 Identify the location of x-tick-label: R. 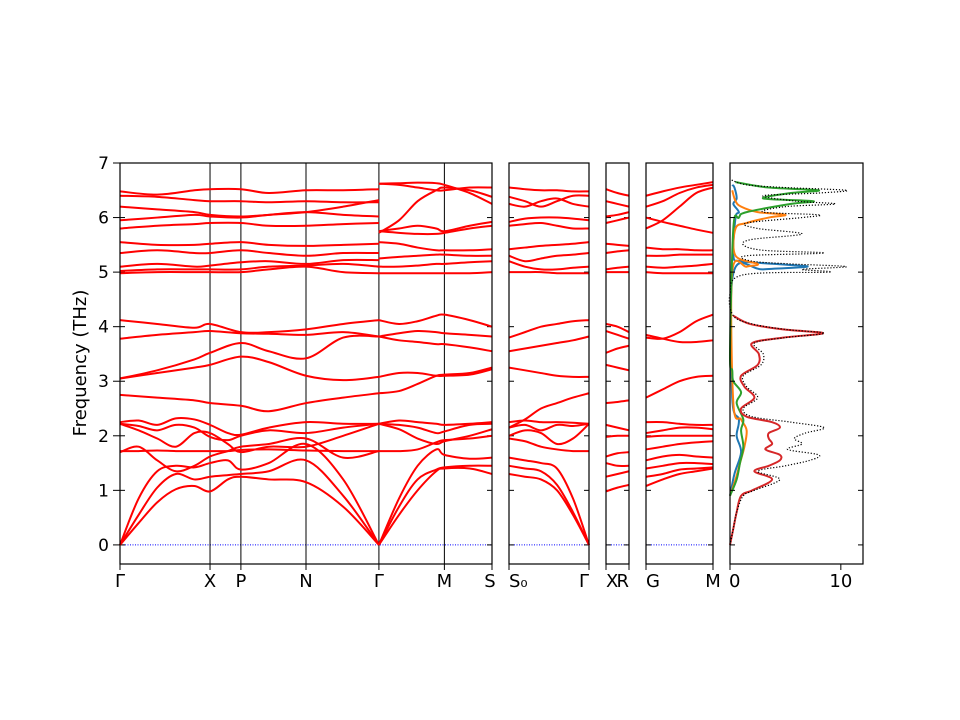
(622, 581).